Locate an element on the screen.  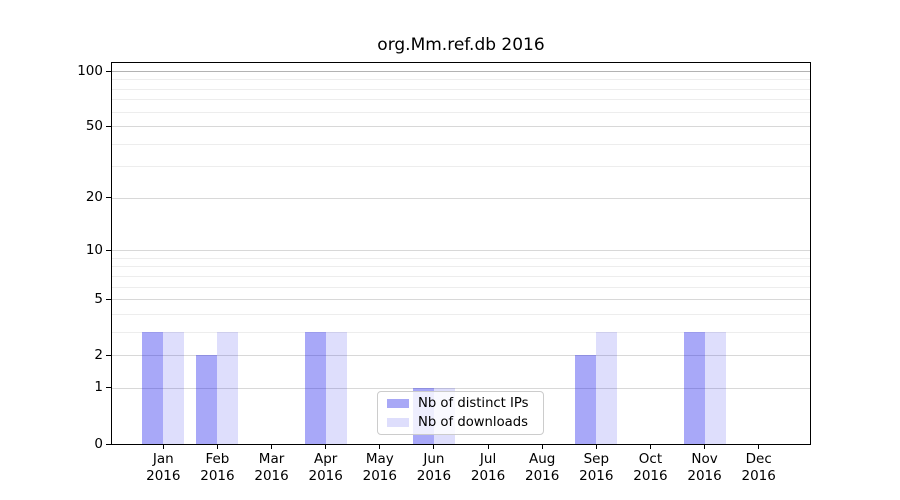
legend-entry-distinct-ips: Nb of distinct IPs is located at coordinates (465, 403).